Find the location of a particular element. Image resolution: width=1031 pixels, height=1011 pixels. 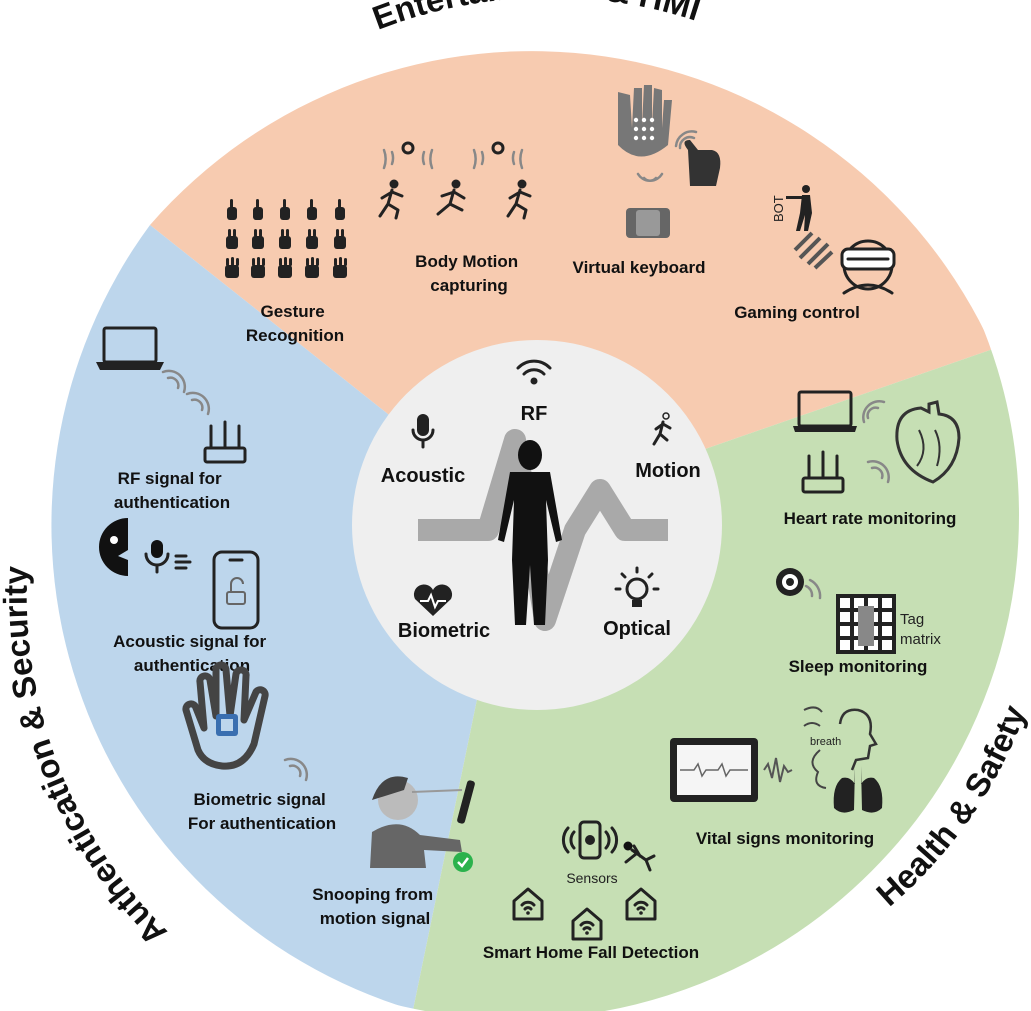

label-sleep-monitoring: Sleep monitoring is located at coordinates (858, 666).